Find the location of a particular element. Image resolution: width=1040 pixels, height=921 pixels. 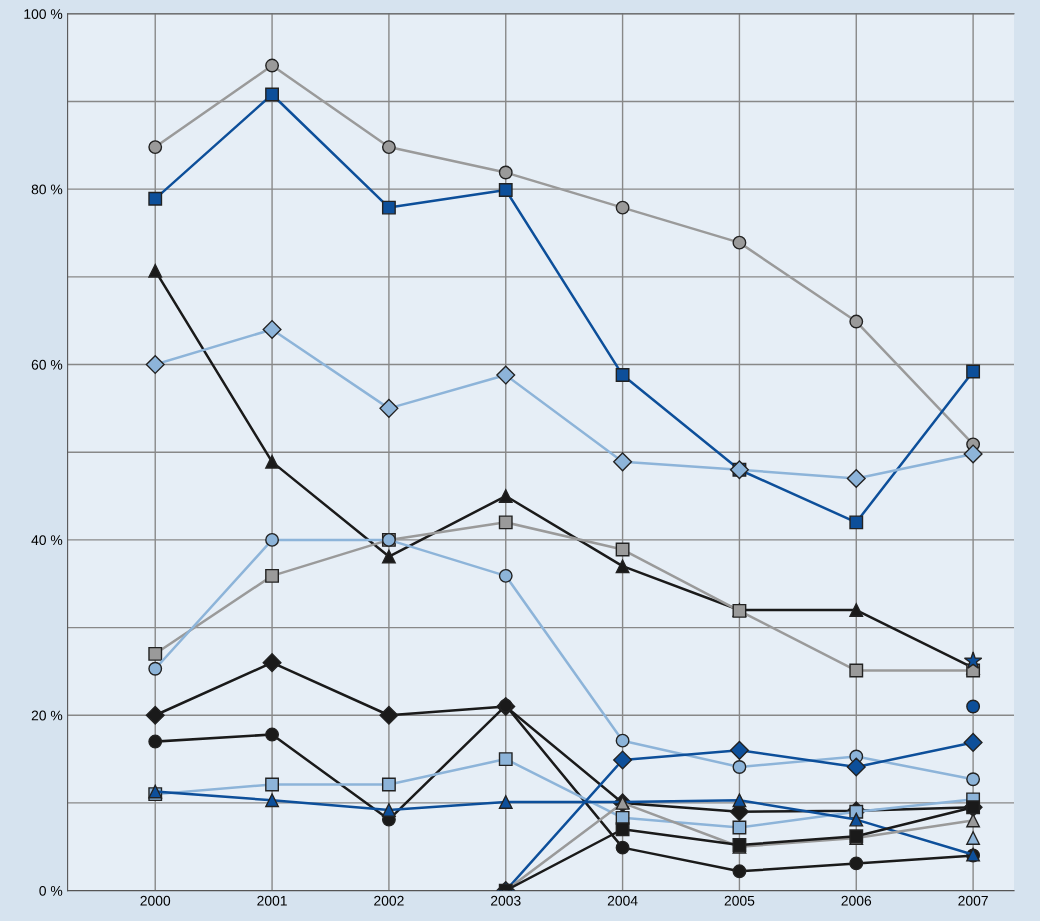

y-tick-label: 40 % is located at coordinates (47, 540).